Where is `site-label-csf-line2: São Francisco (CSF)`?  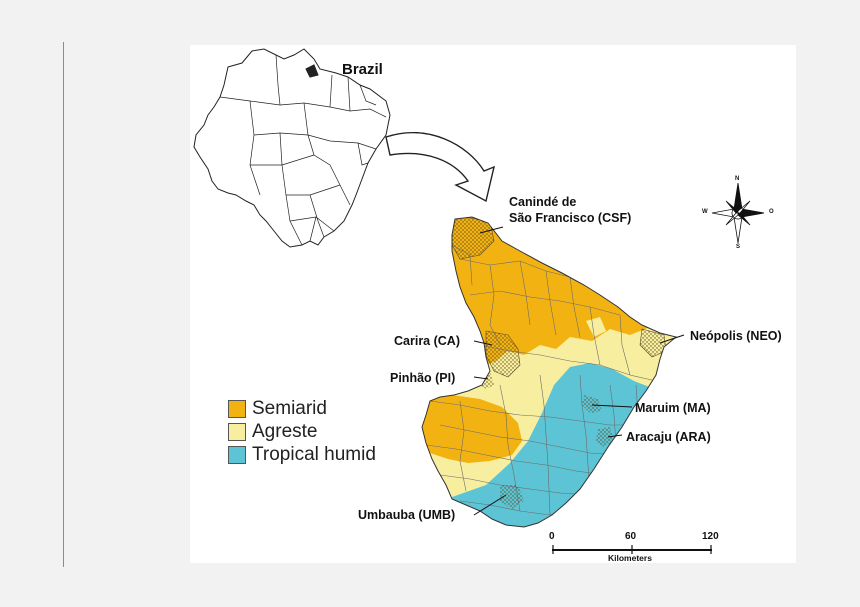 site-label-csf-line2: São Francisco (CSF) is located at coordinates (570, 217).